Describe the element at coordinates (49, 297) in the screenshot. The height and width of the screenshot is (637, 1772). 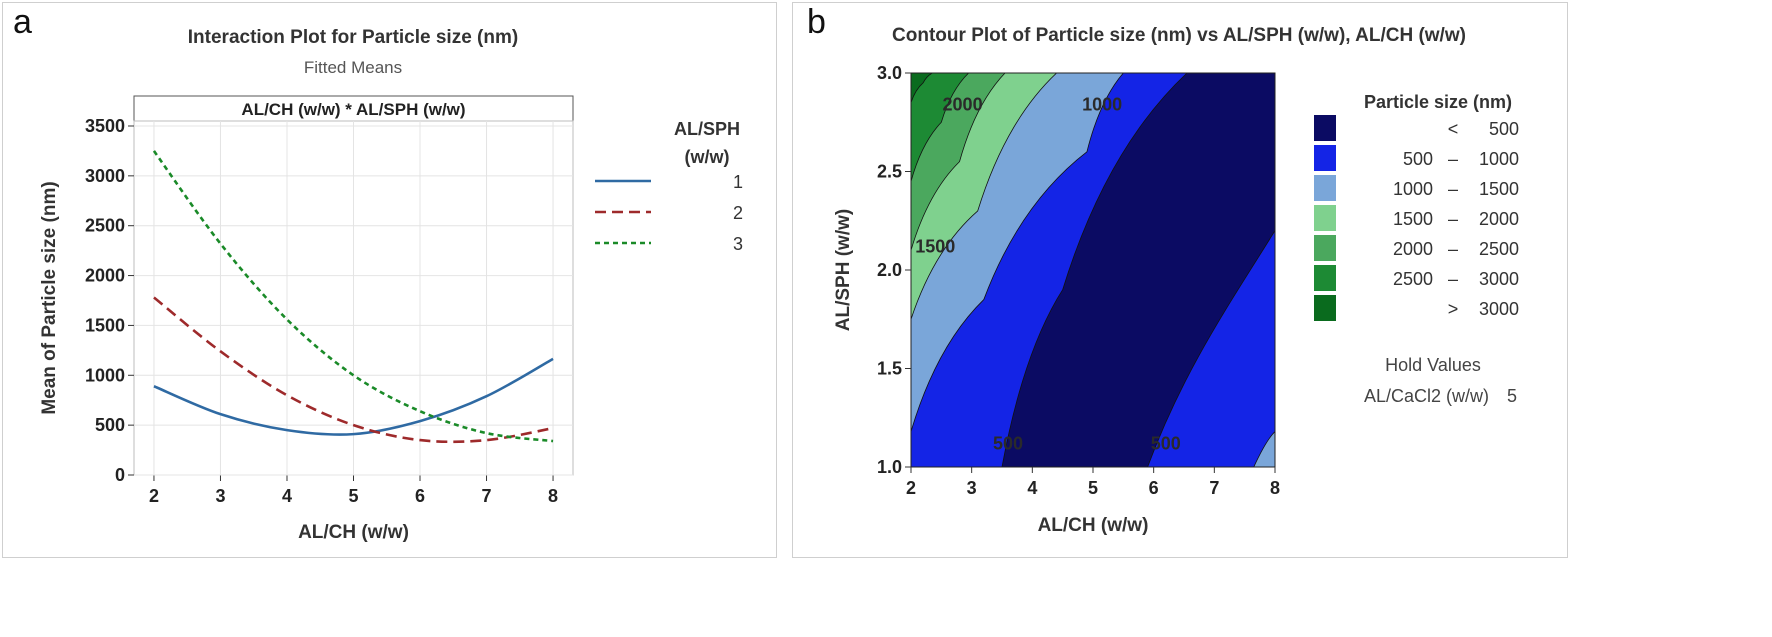
I see `y-axis-label: Mean of Particle size (nm)` at that location.